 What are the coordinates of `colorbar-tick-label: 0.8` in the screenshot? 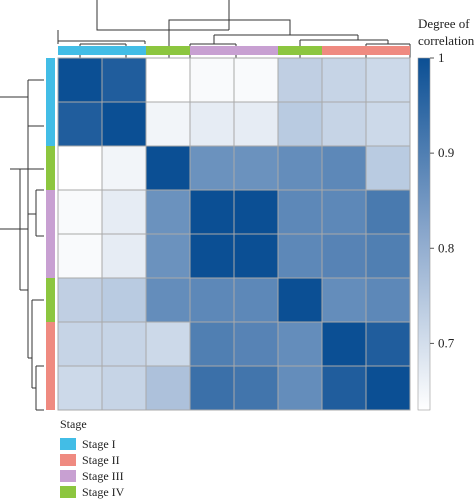 It's located at (446, 247).